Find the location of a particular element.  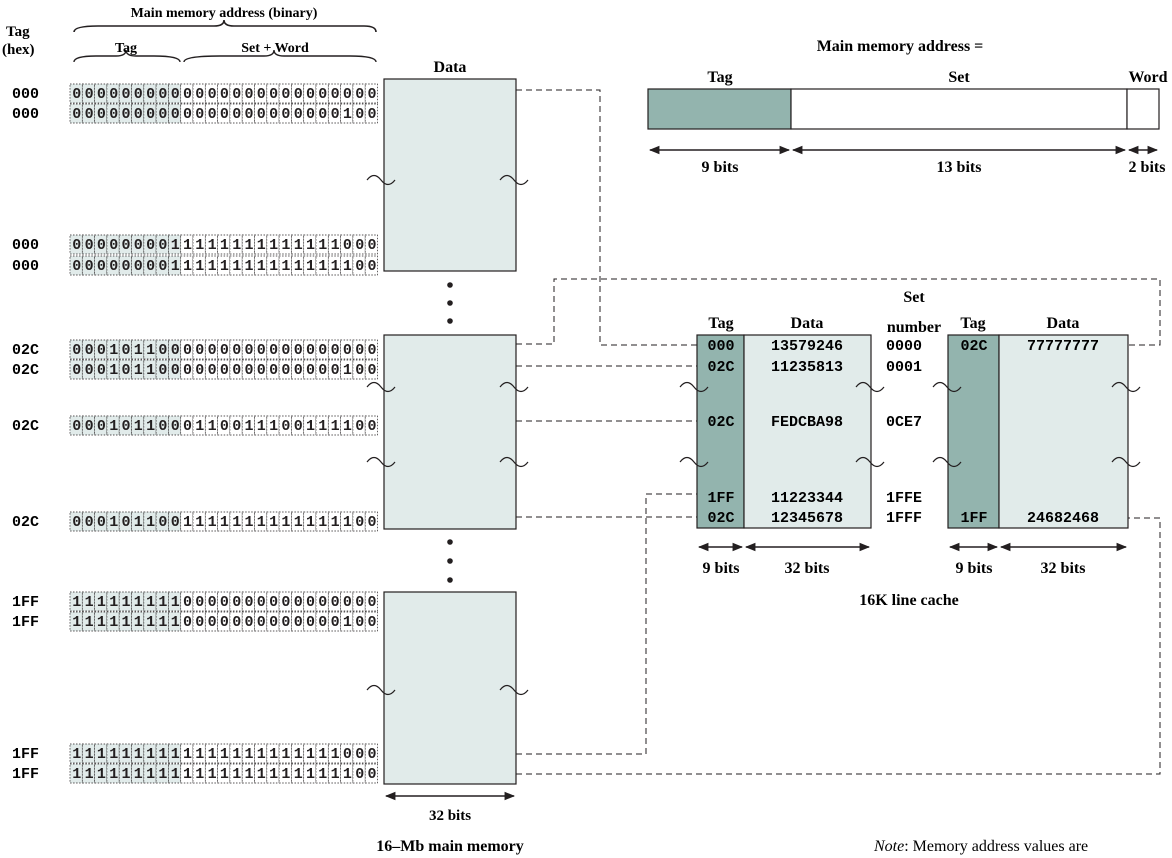

memory-data-blocks is located at coordinates (447, 431).